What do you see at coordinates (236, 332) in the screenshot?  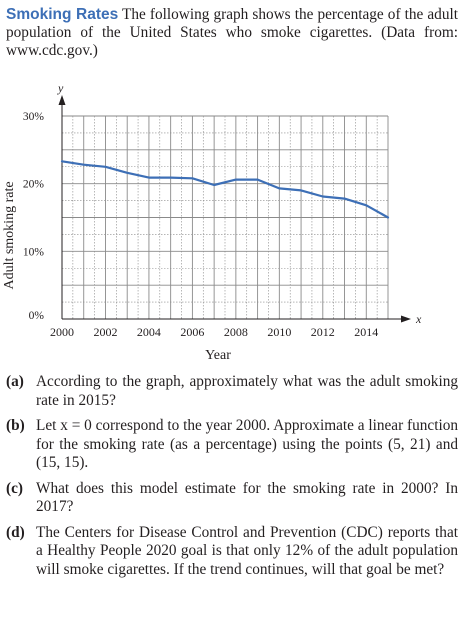 I see `x-tick-label: 2008` at bounding box center [236, 332].